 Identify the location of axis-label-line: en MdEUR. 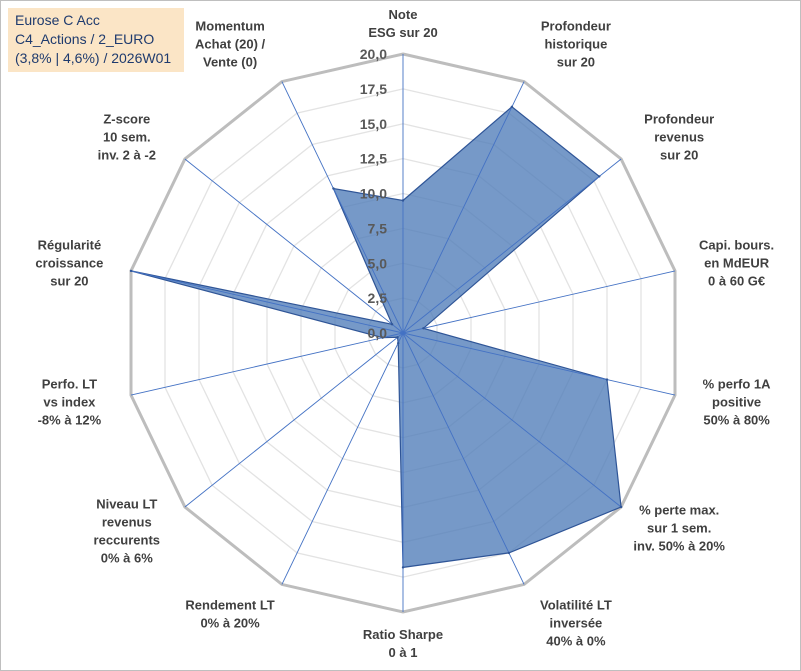
(737, 262).